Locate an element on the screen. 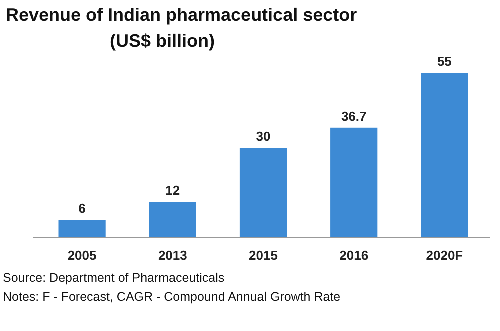 Image resolution: width=500 pixels, height=331 pixels. x-tick-label: 2020F is located at coordinates (445, 255).